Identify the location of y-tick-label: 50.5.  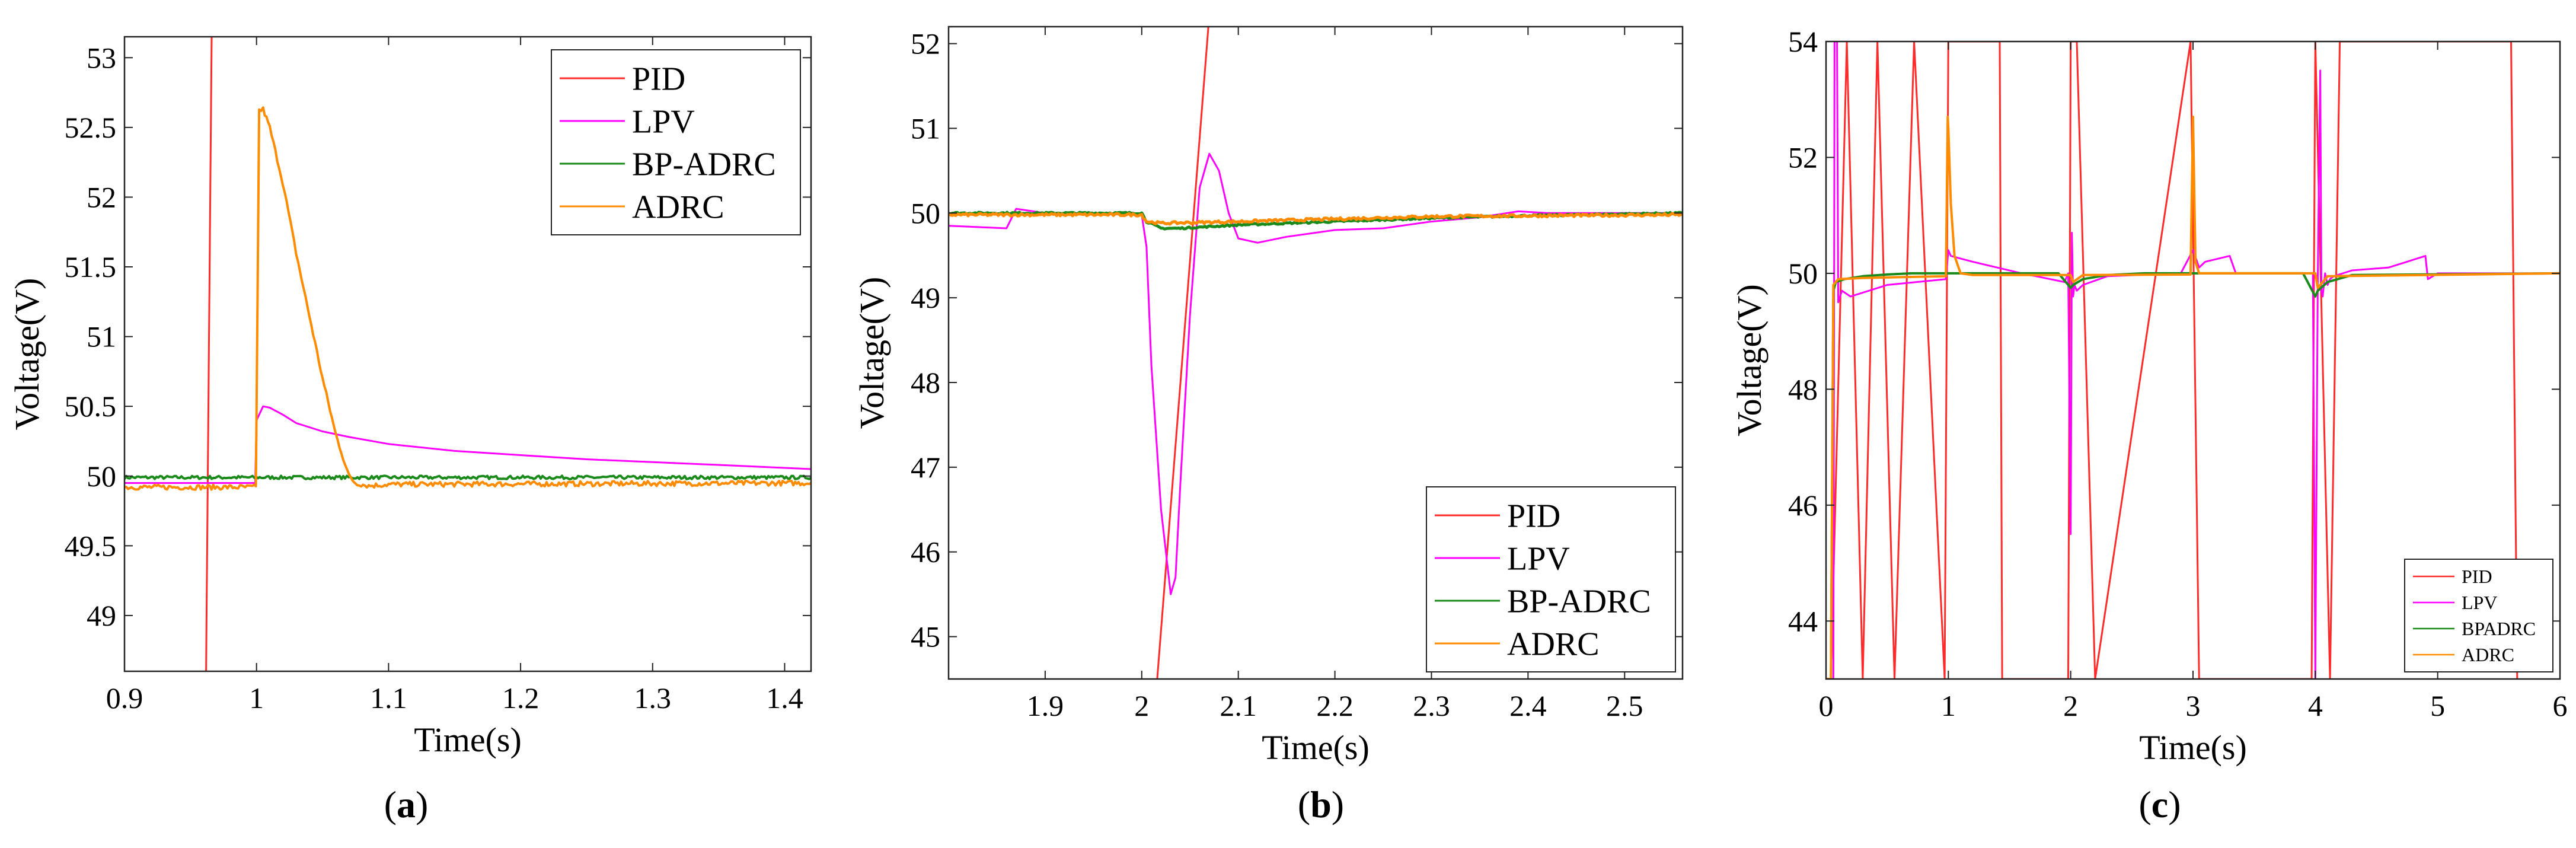
(91, 406).